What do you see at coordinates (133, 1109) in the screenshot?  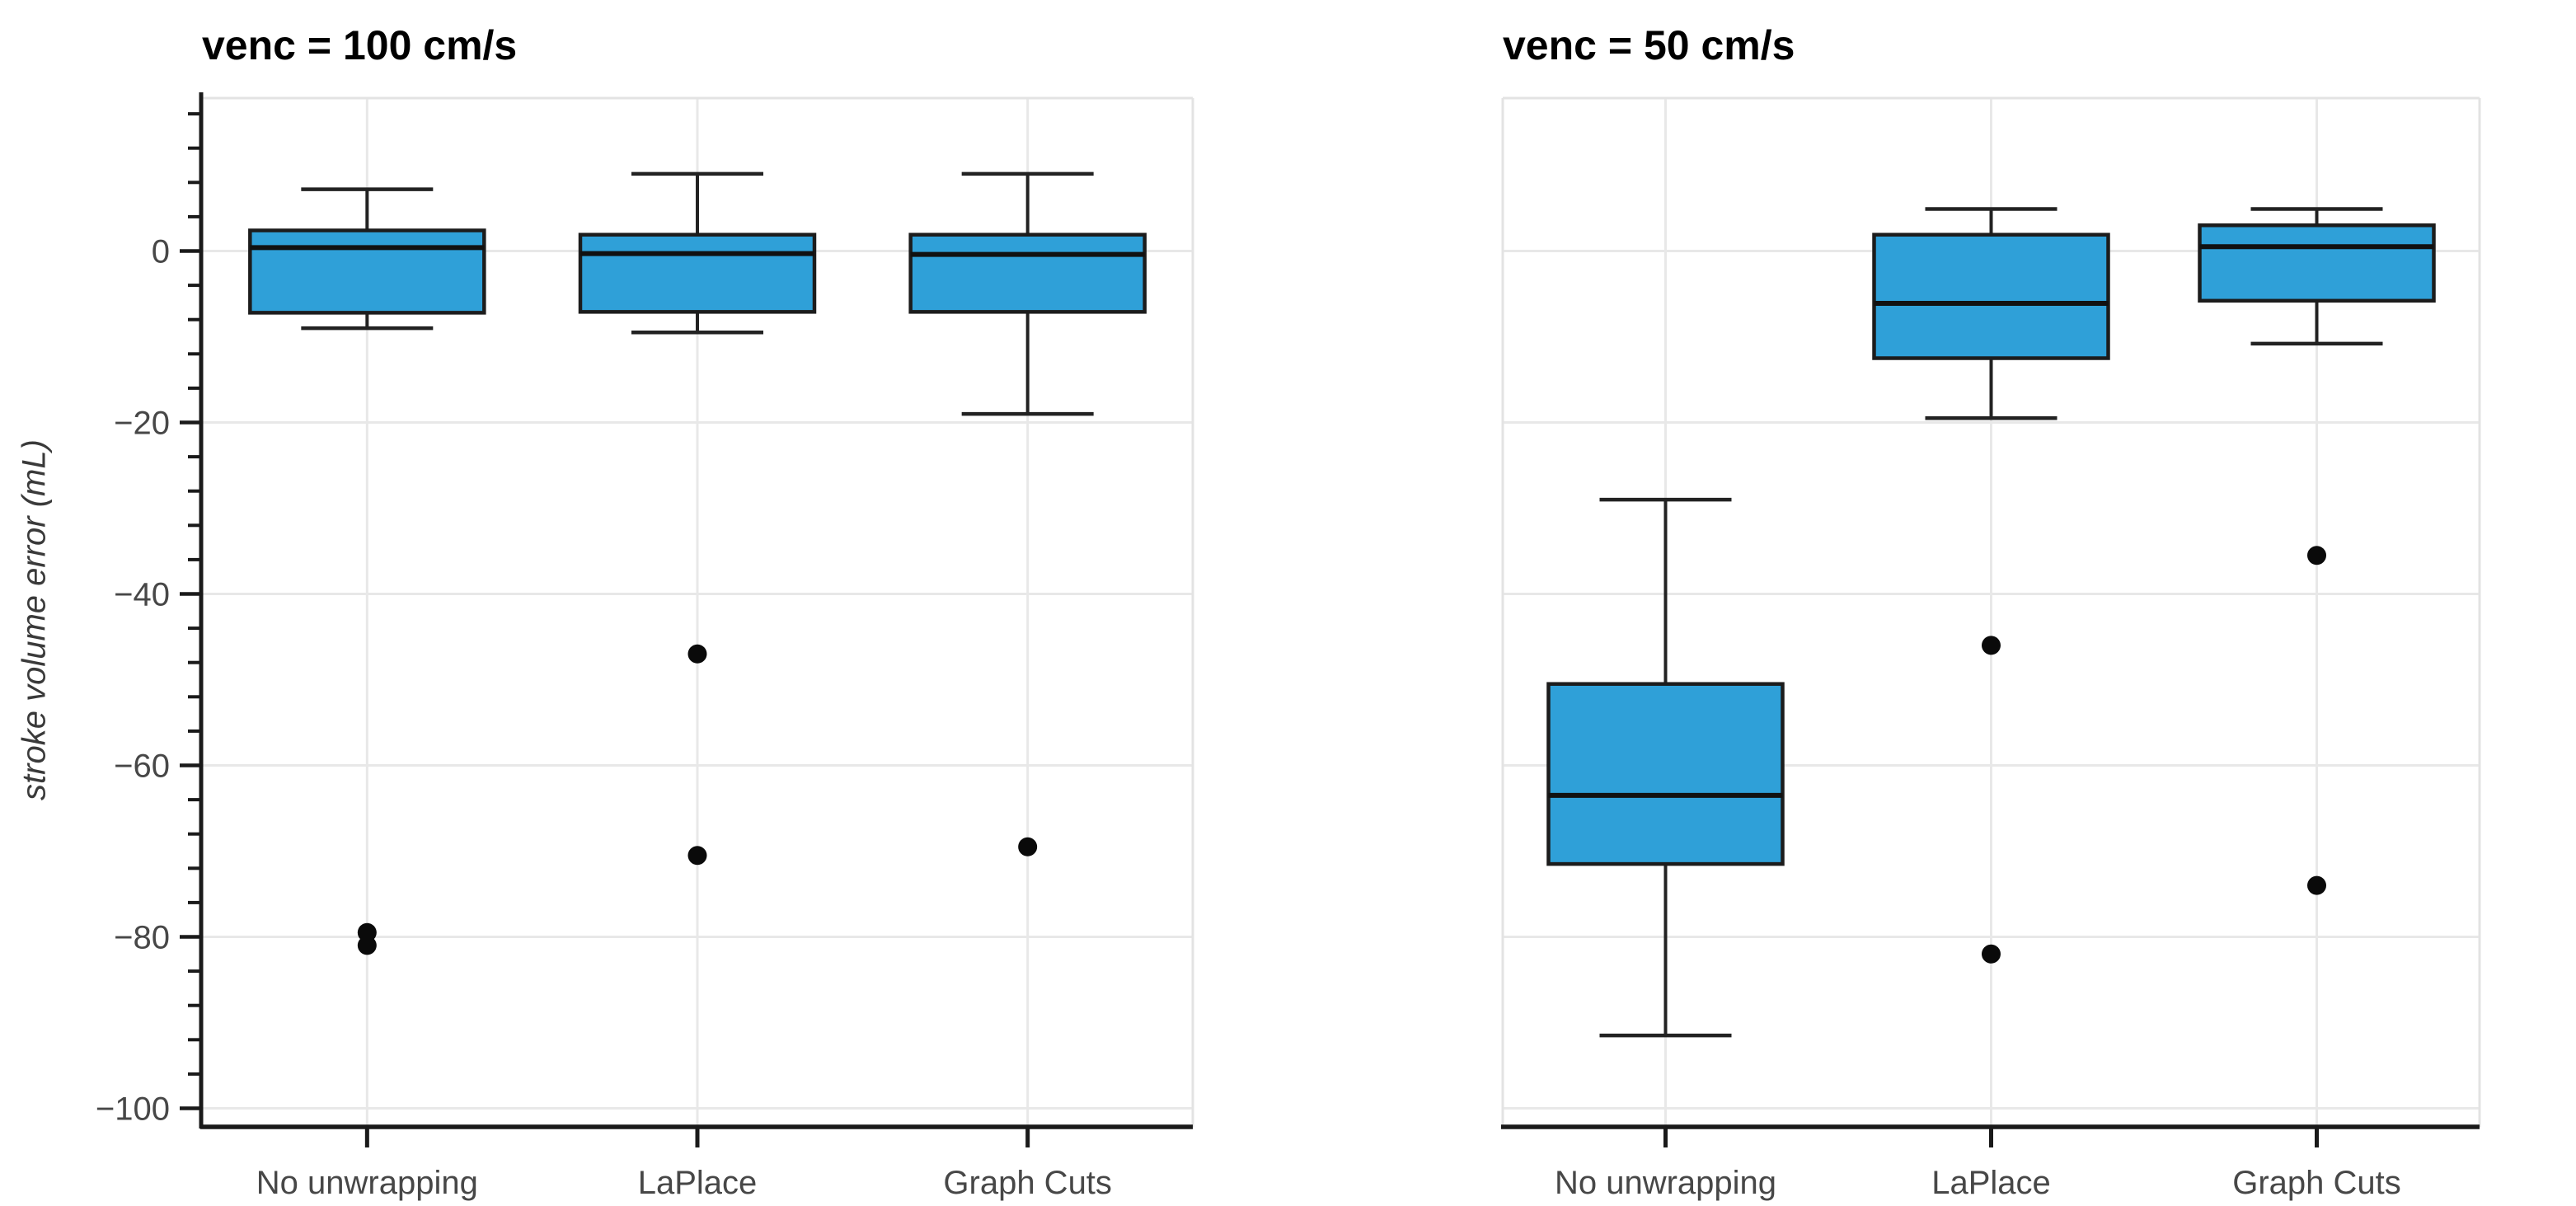 I see `y-tick-label--100: −100` at bounding box center [133, 1109].